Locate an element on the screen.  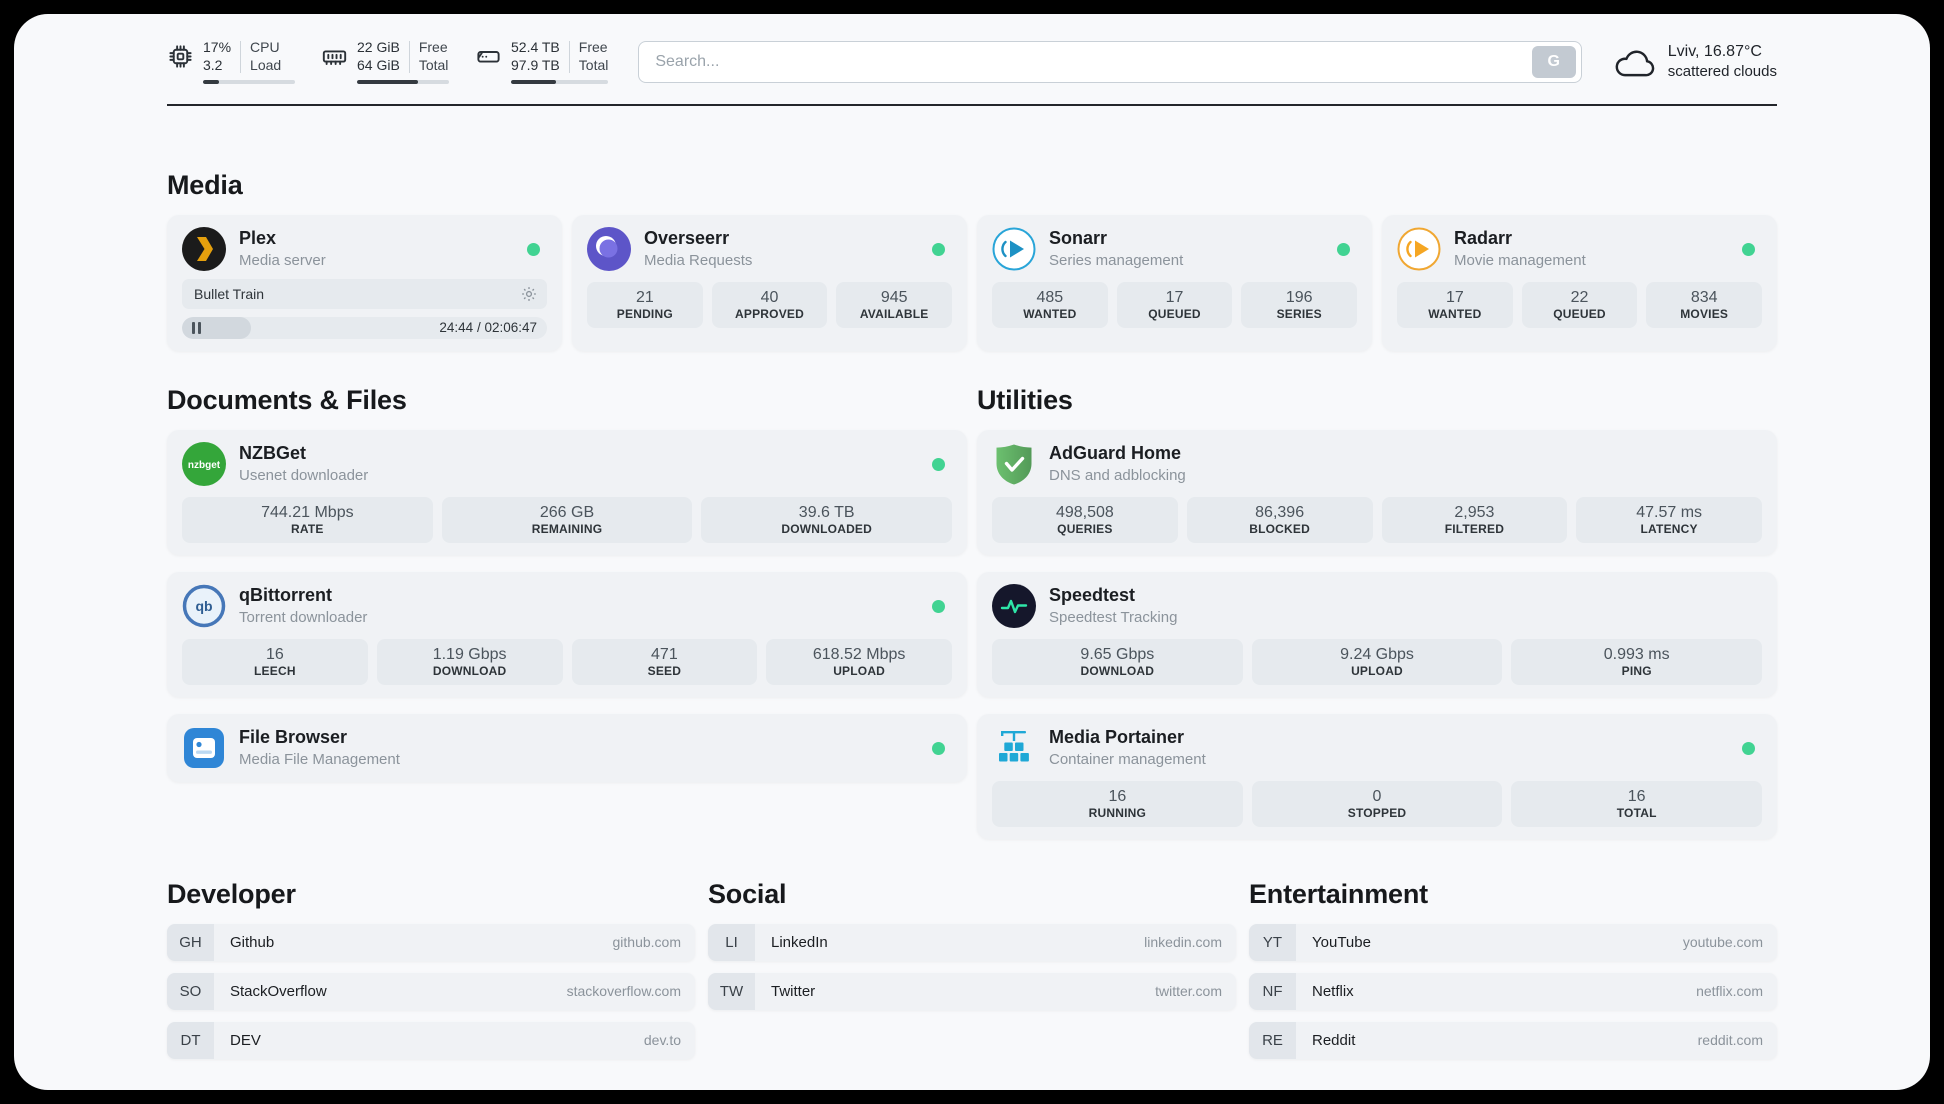
stat-value: 744.21 Mbps is located at coordinates (307, 512).